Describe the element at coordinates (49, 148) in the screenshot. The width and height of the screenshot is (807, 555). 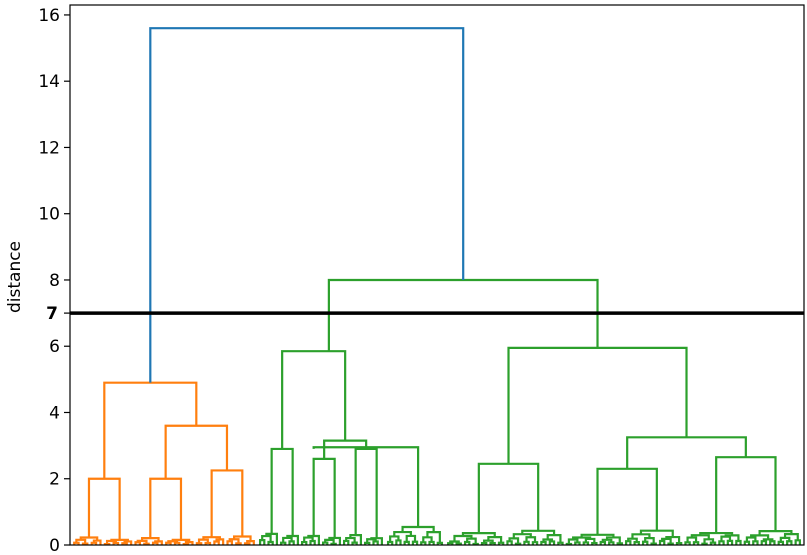
I see `y-tick-label: 12` at that location.